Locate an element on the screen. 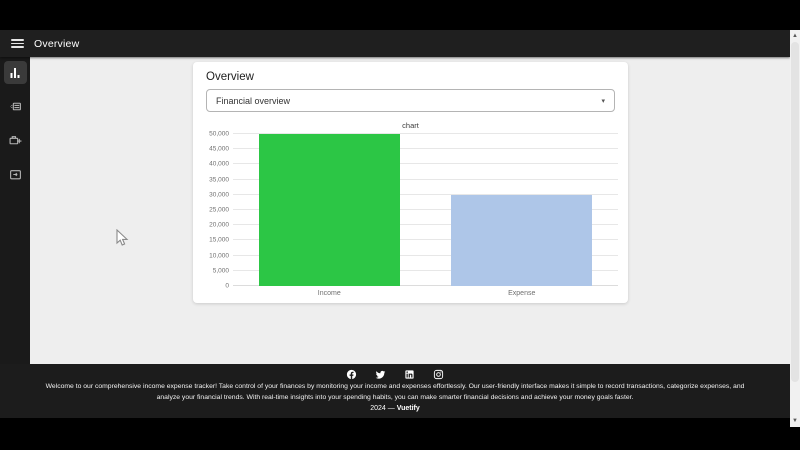 The image size is (800, 450). briefcase-plus-icon is located at coordinates (15, 140).